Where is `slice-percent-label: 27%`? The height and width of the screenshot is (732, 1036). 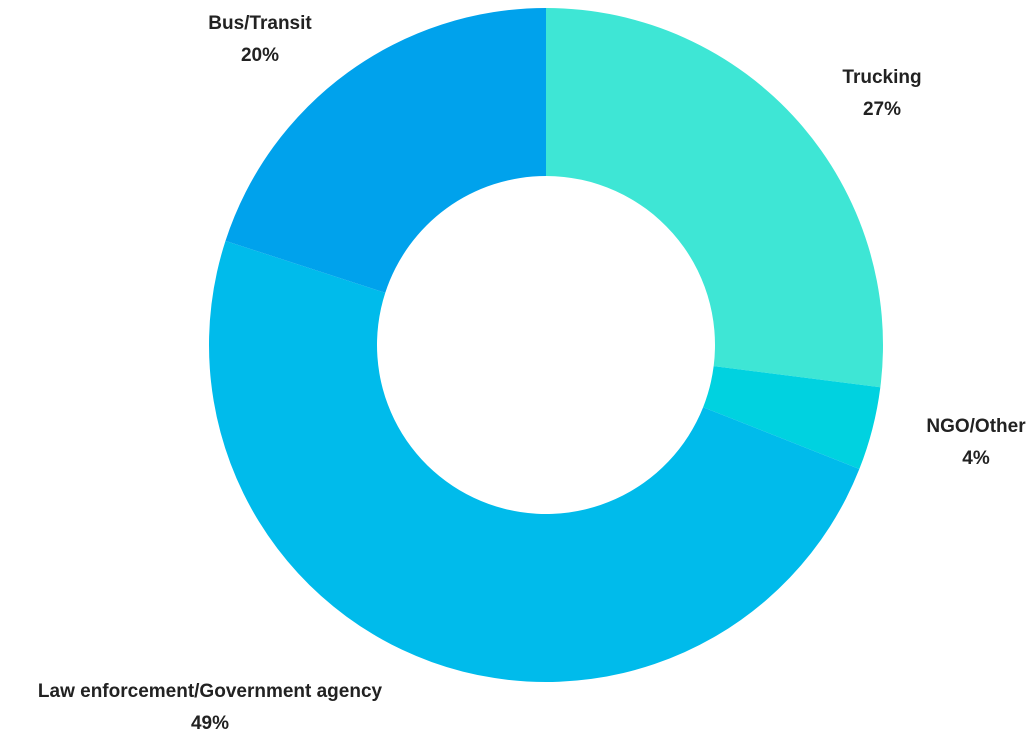
slice-percent-label: 27% is located at coordinates (882, 109).